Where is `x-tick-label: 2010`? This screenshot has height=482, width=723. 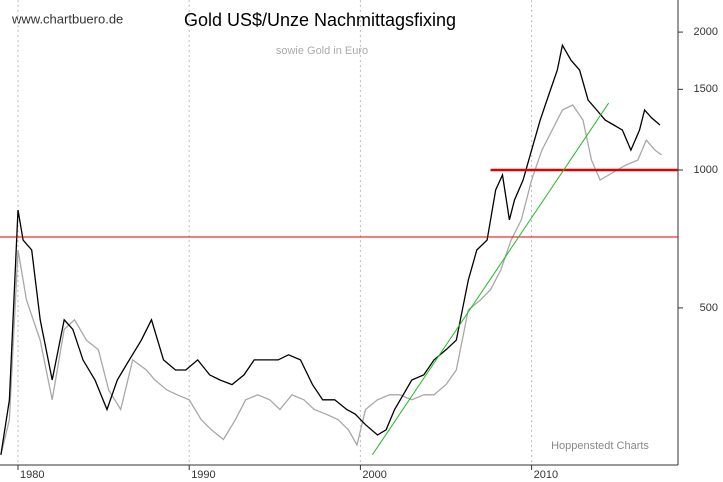 x-tick-label: 2010 is located at coordinates (546, 475).